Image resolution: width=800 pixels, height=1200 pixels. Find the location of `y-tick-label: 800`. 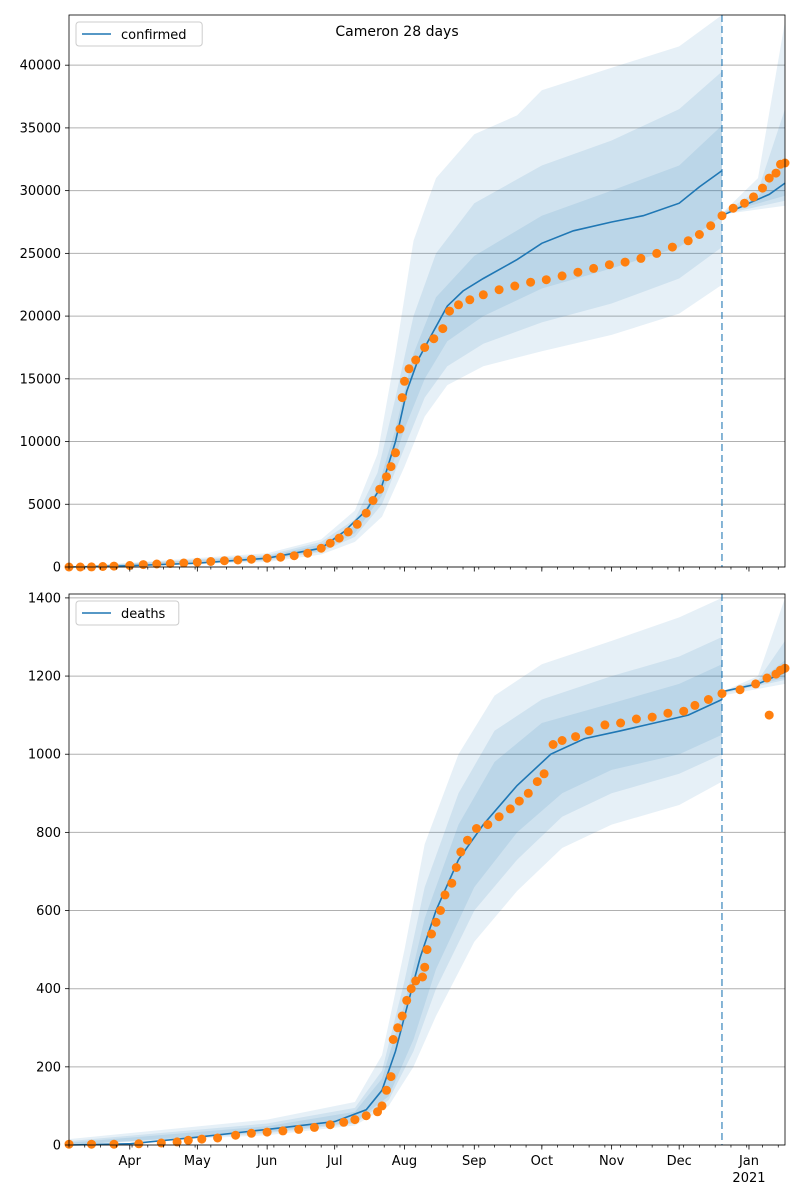

y-tick-label: 800 is located at coordinates (48, 833).